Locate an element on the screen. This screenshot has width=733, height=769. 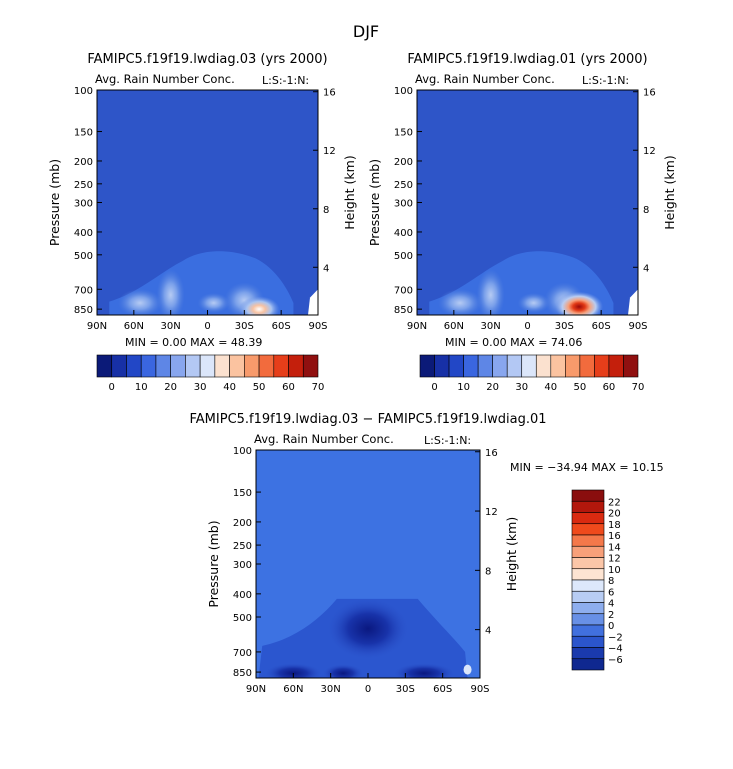
terrain-mask is located at coordinates (633, 302).